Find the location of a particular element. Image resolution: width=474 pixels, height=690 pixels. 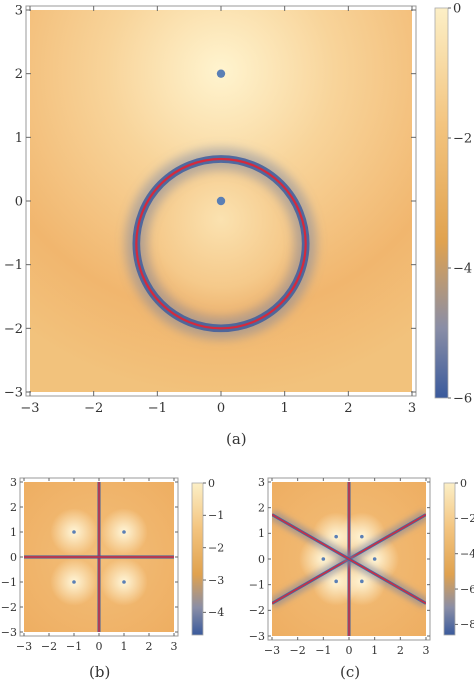

panel-b: −3 −2 −1 0 1 2 3 −3 −2 −1 0 1 2 3 0 −1 −2 −3 −4 is located at coordinates (112, 564).